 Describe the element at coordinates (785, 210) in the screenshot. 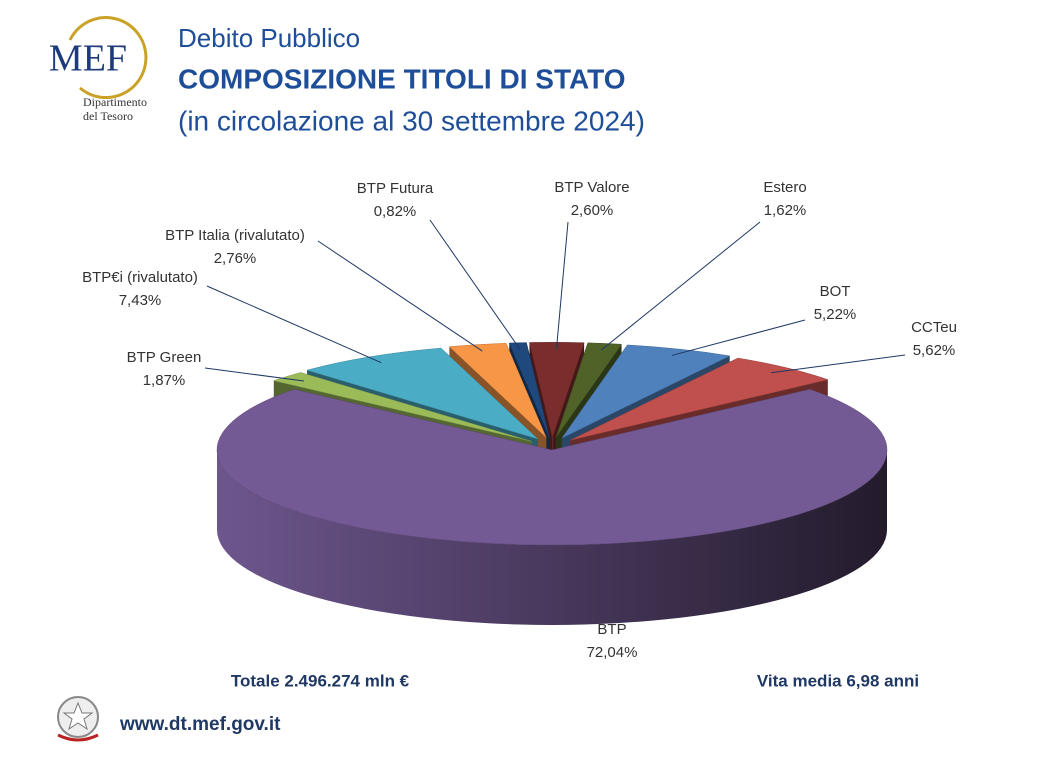

I see `value-label: 1,62%` at that location.